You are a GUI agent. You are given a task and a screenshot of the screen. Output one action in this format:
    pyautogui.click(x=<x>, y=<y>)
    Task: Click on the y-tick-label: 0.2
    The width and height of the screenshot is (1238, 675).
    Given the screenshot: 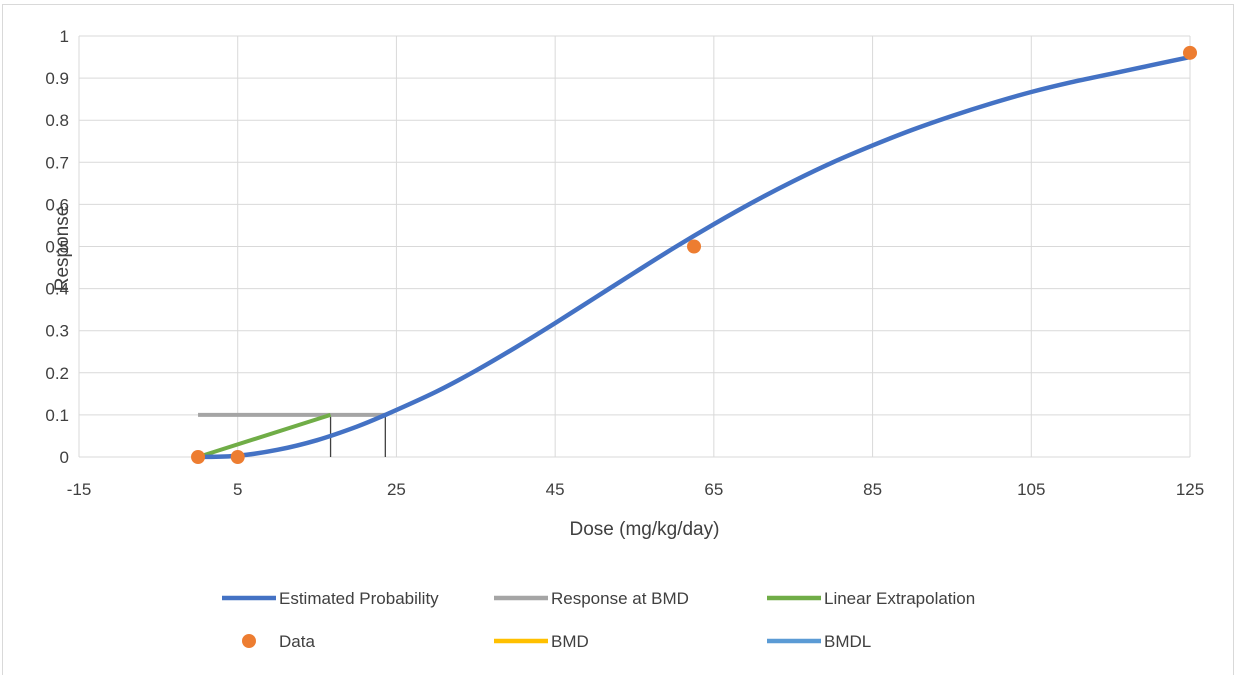 What is the action you would take?
    pyautogui.click(x=57, y=373)
    